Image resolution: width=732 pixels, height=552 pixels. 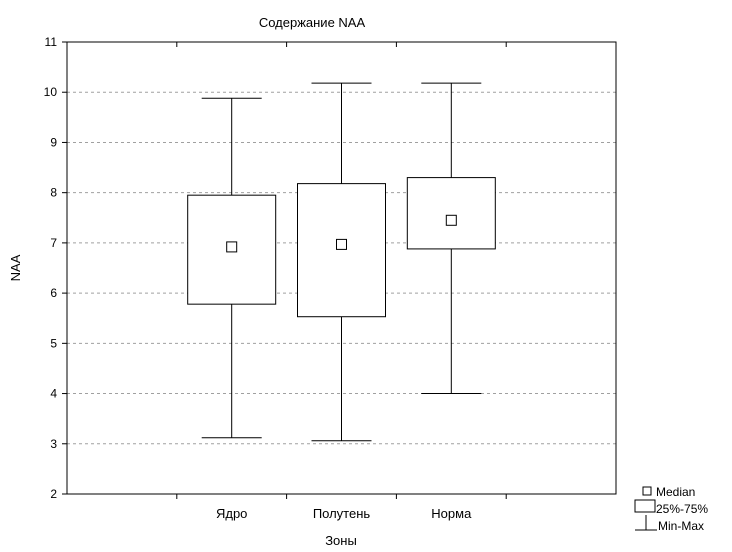 What do you see at coordinates (342, 513) in the screenshot?
I see `x-category-label: Полутень` at bounding box center [342, 513].